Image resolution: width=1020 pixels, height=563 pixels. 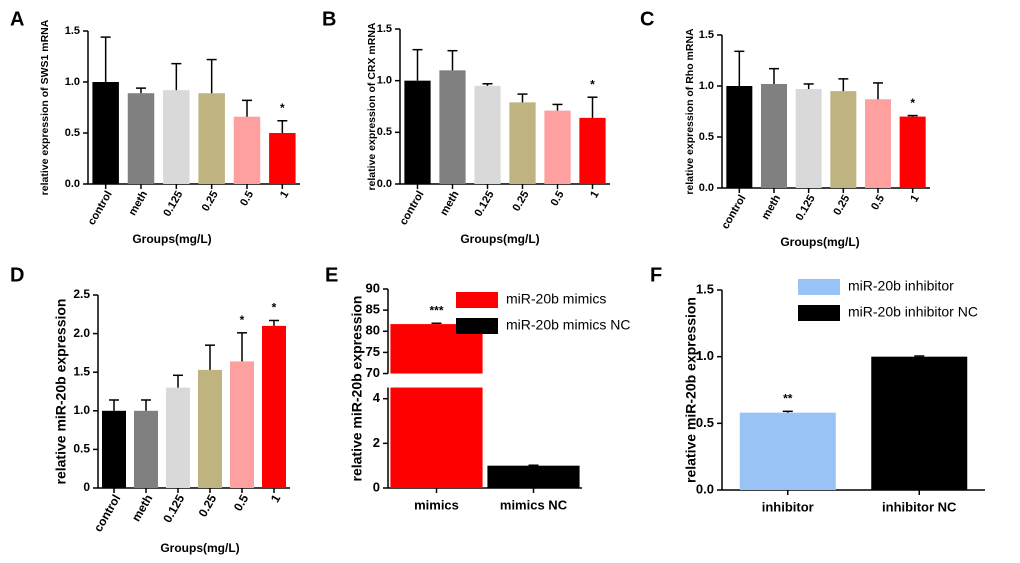 What do you see at coordinates (17, 19) in the screenshot?
I see `panel-letter: A` at bounding box center [17, 19].